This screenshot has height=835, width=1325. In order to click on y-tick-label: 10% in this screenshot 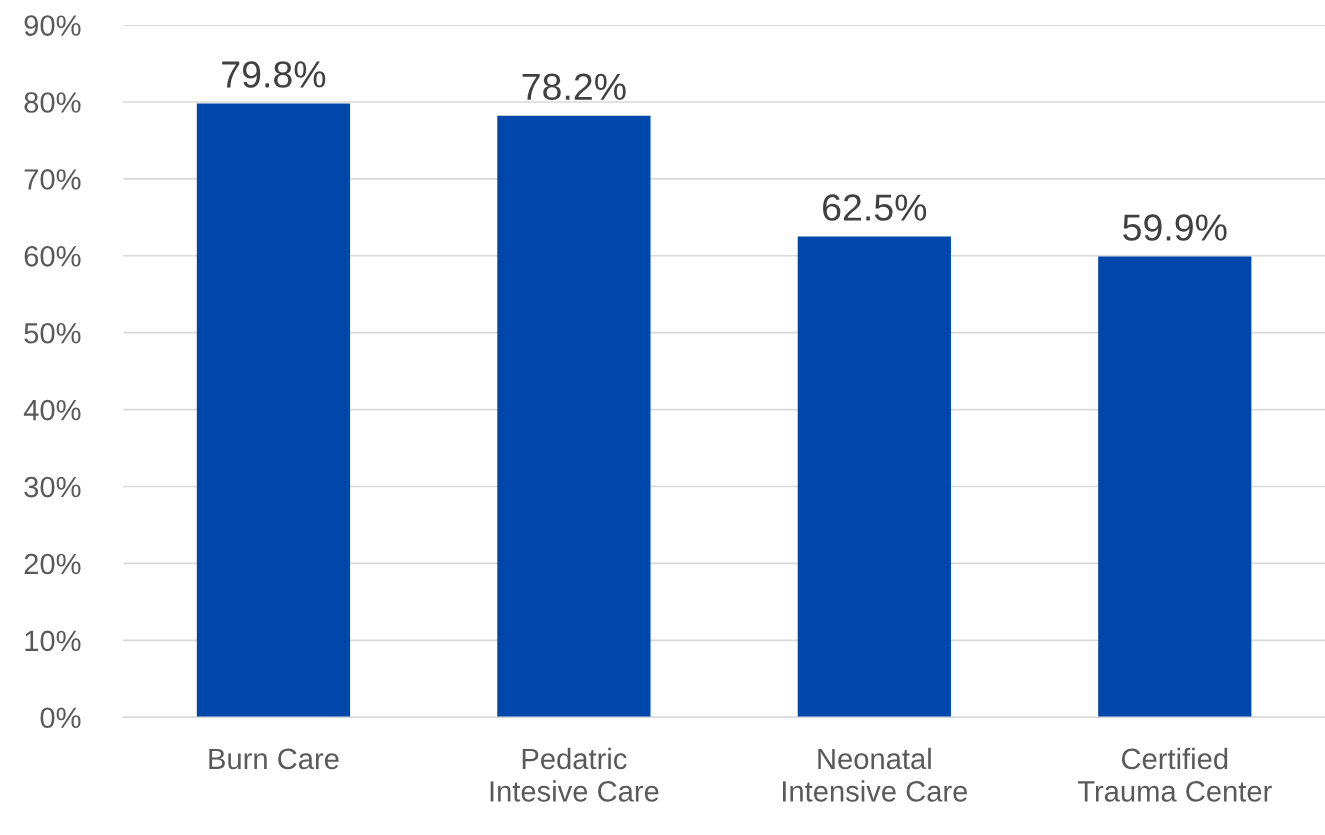, I will do `click(53, 641)`.